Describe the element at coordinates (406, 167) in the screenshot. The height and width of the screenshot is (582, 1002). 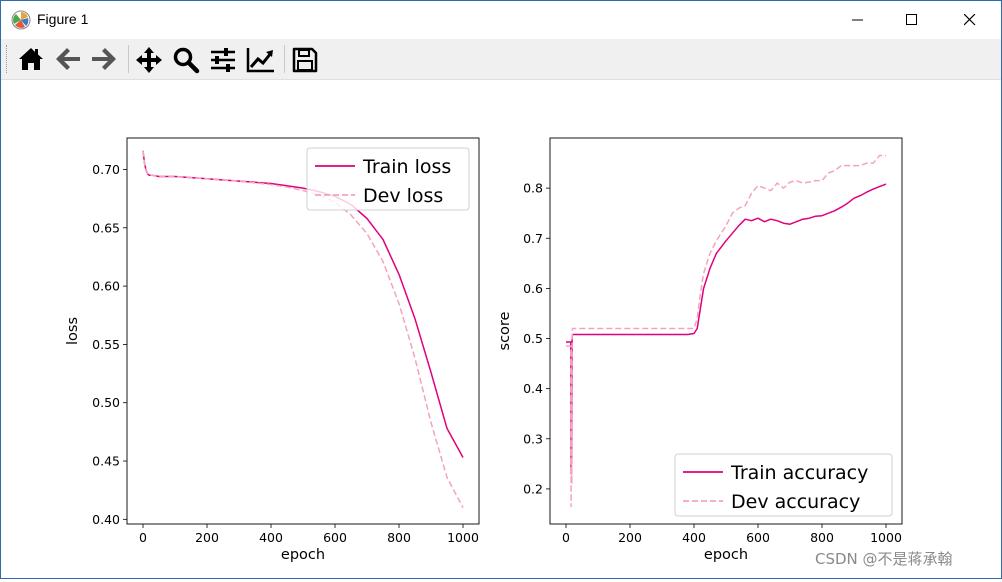
I see `legend-label: Train loss` at that location.